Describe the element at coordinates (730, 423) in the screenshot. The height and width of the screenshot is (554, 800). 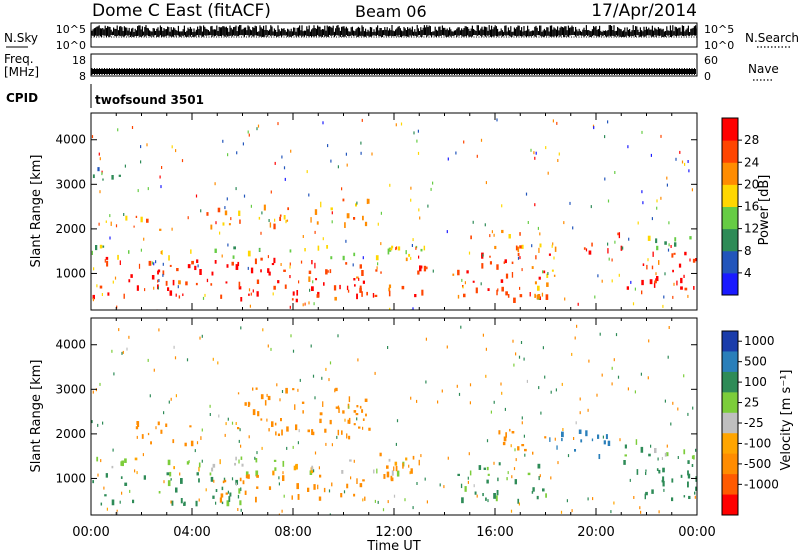
I see `velocity-colorbar-swatches` at that location.